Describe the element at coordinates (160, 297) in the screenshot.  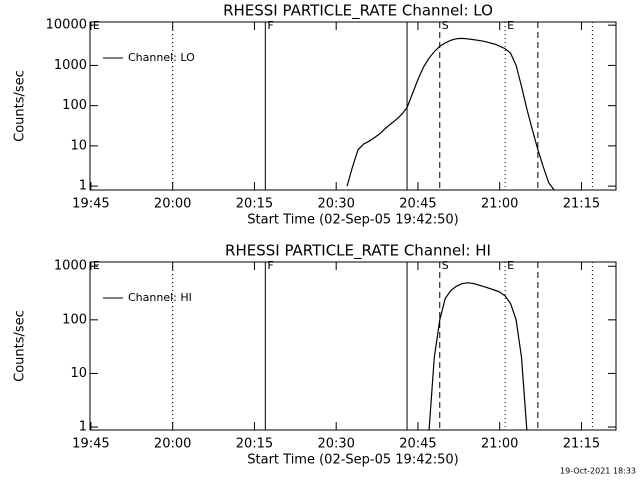
I see `legend-label: Channel: HI` at that location.